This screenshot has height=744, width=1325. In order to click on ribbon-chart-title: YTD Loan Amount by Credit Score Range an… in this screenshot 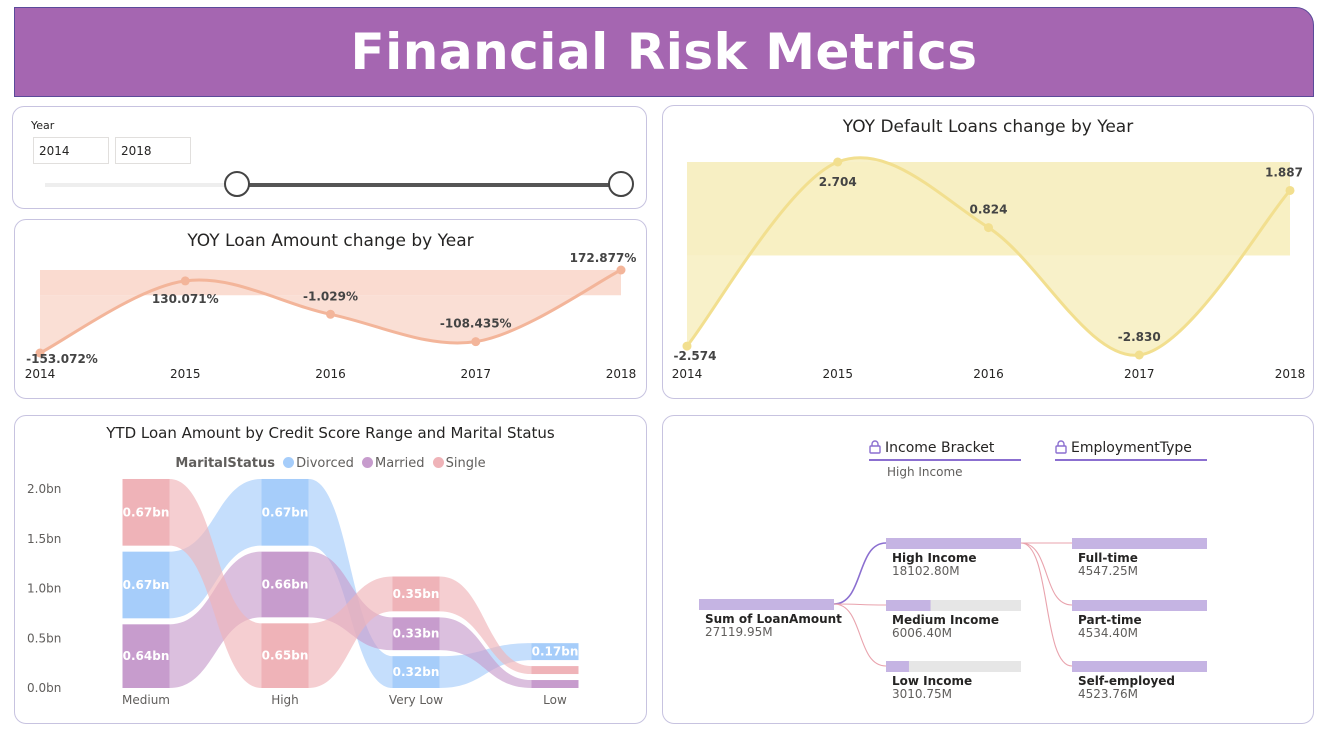, I will do `click(330, 433)`.